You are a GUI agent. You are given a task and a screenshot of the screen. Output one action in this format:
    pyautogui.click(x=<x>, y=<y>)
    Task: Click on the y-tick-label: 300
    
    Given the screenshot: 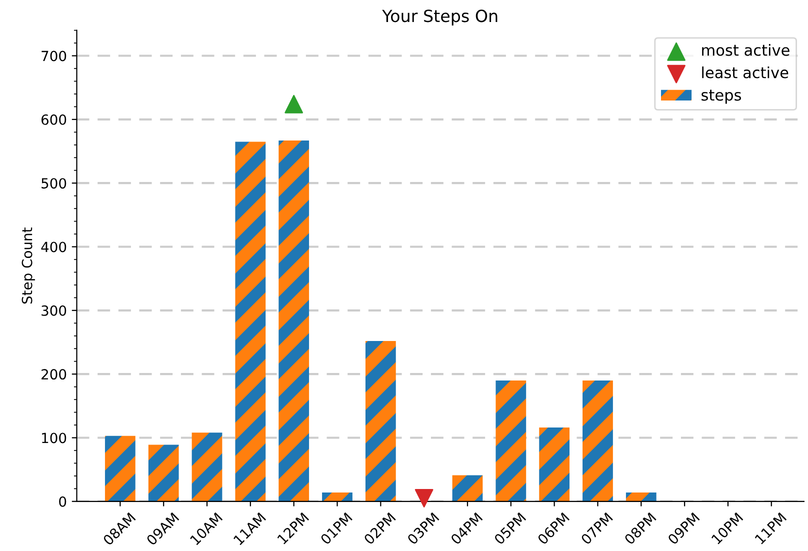 What is the action you would take?
    pyautogui.click(x=54, y=310)
    